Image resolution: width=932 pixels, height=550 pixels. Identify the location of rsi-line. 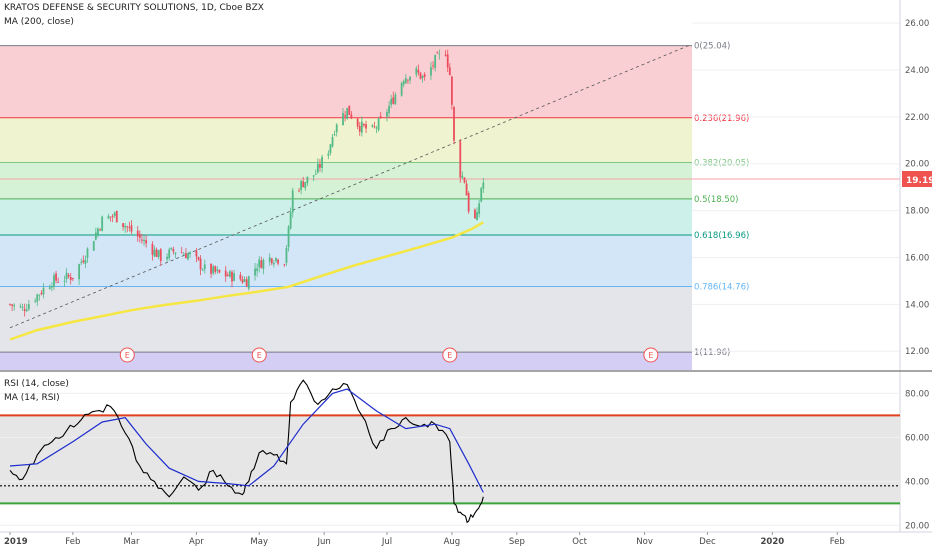
(246, 451).